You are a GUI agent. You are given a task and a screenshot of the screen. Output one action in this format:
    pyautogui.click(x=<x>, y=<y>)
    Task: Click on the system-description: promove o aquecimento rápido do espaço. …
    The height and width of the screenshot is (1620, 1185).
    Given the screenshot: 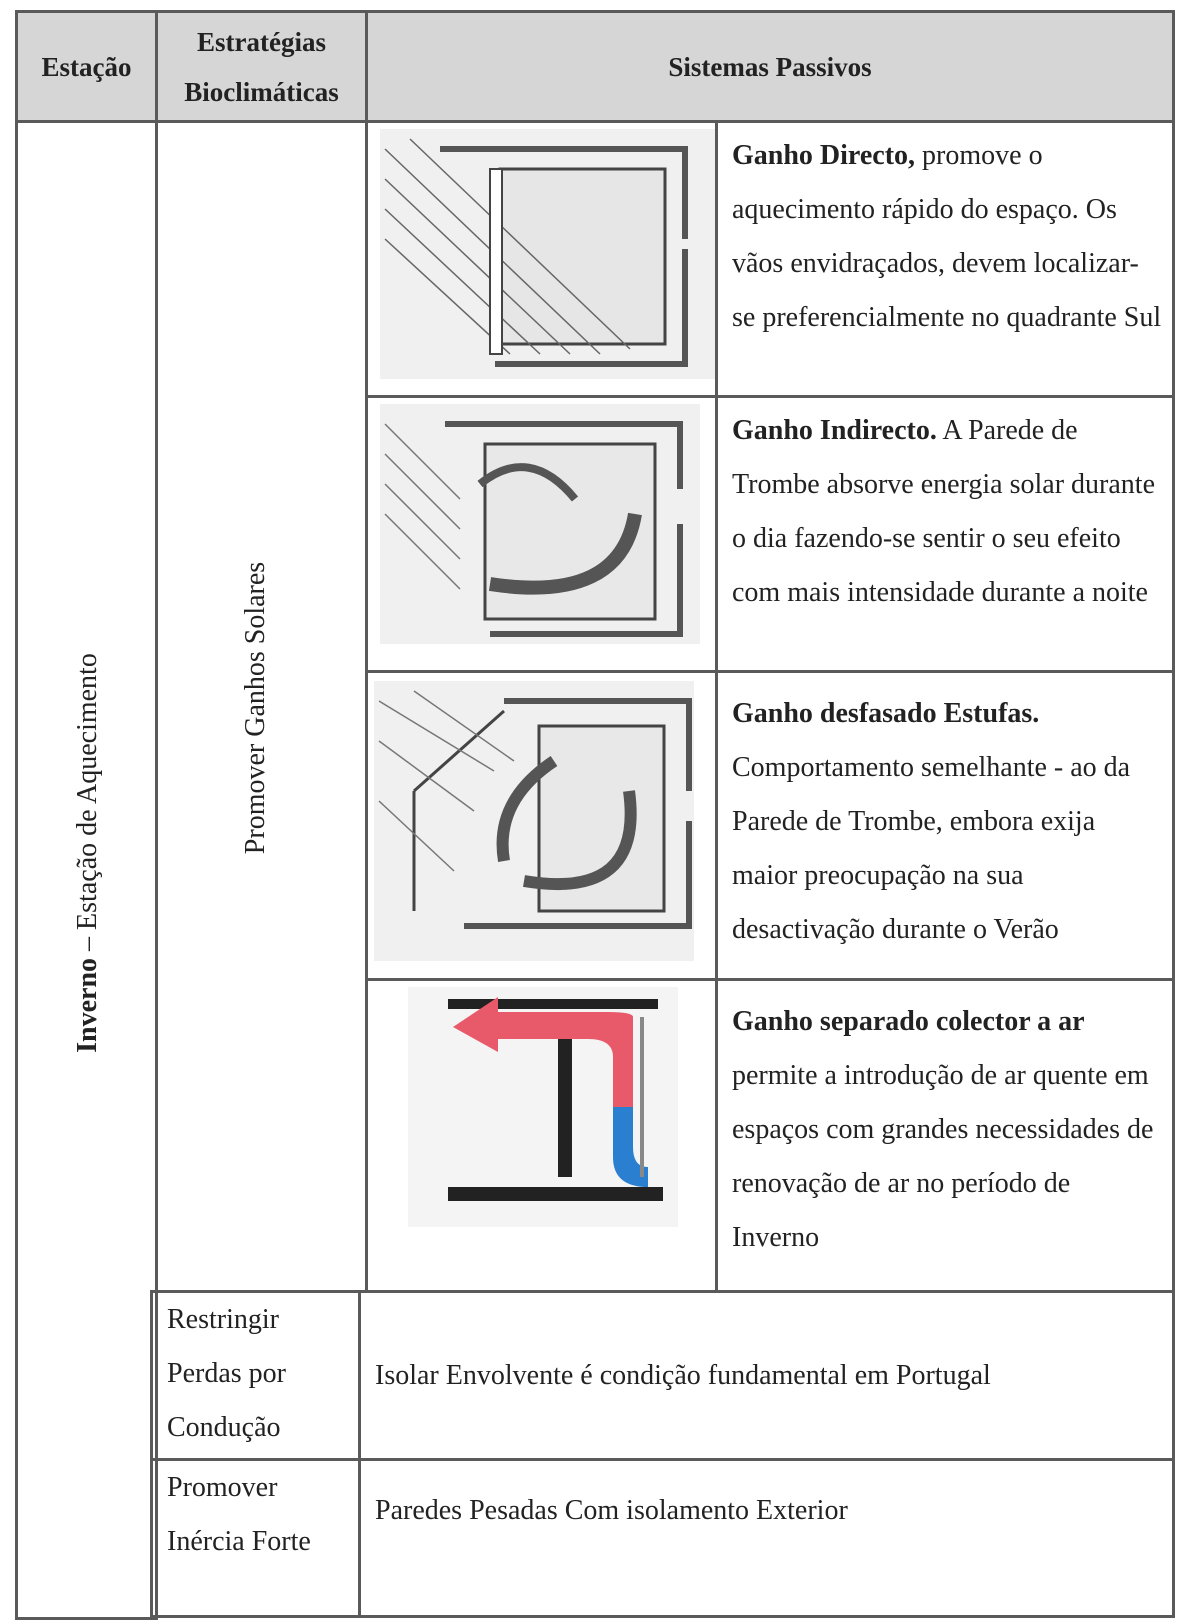 What is the action you would take?
    pyautogui.click(x=947, y=236)
    